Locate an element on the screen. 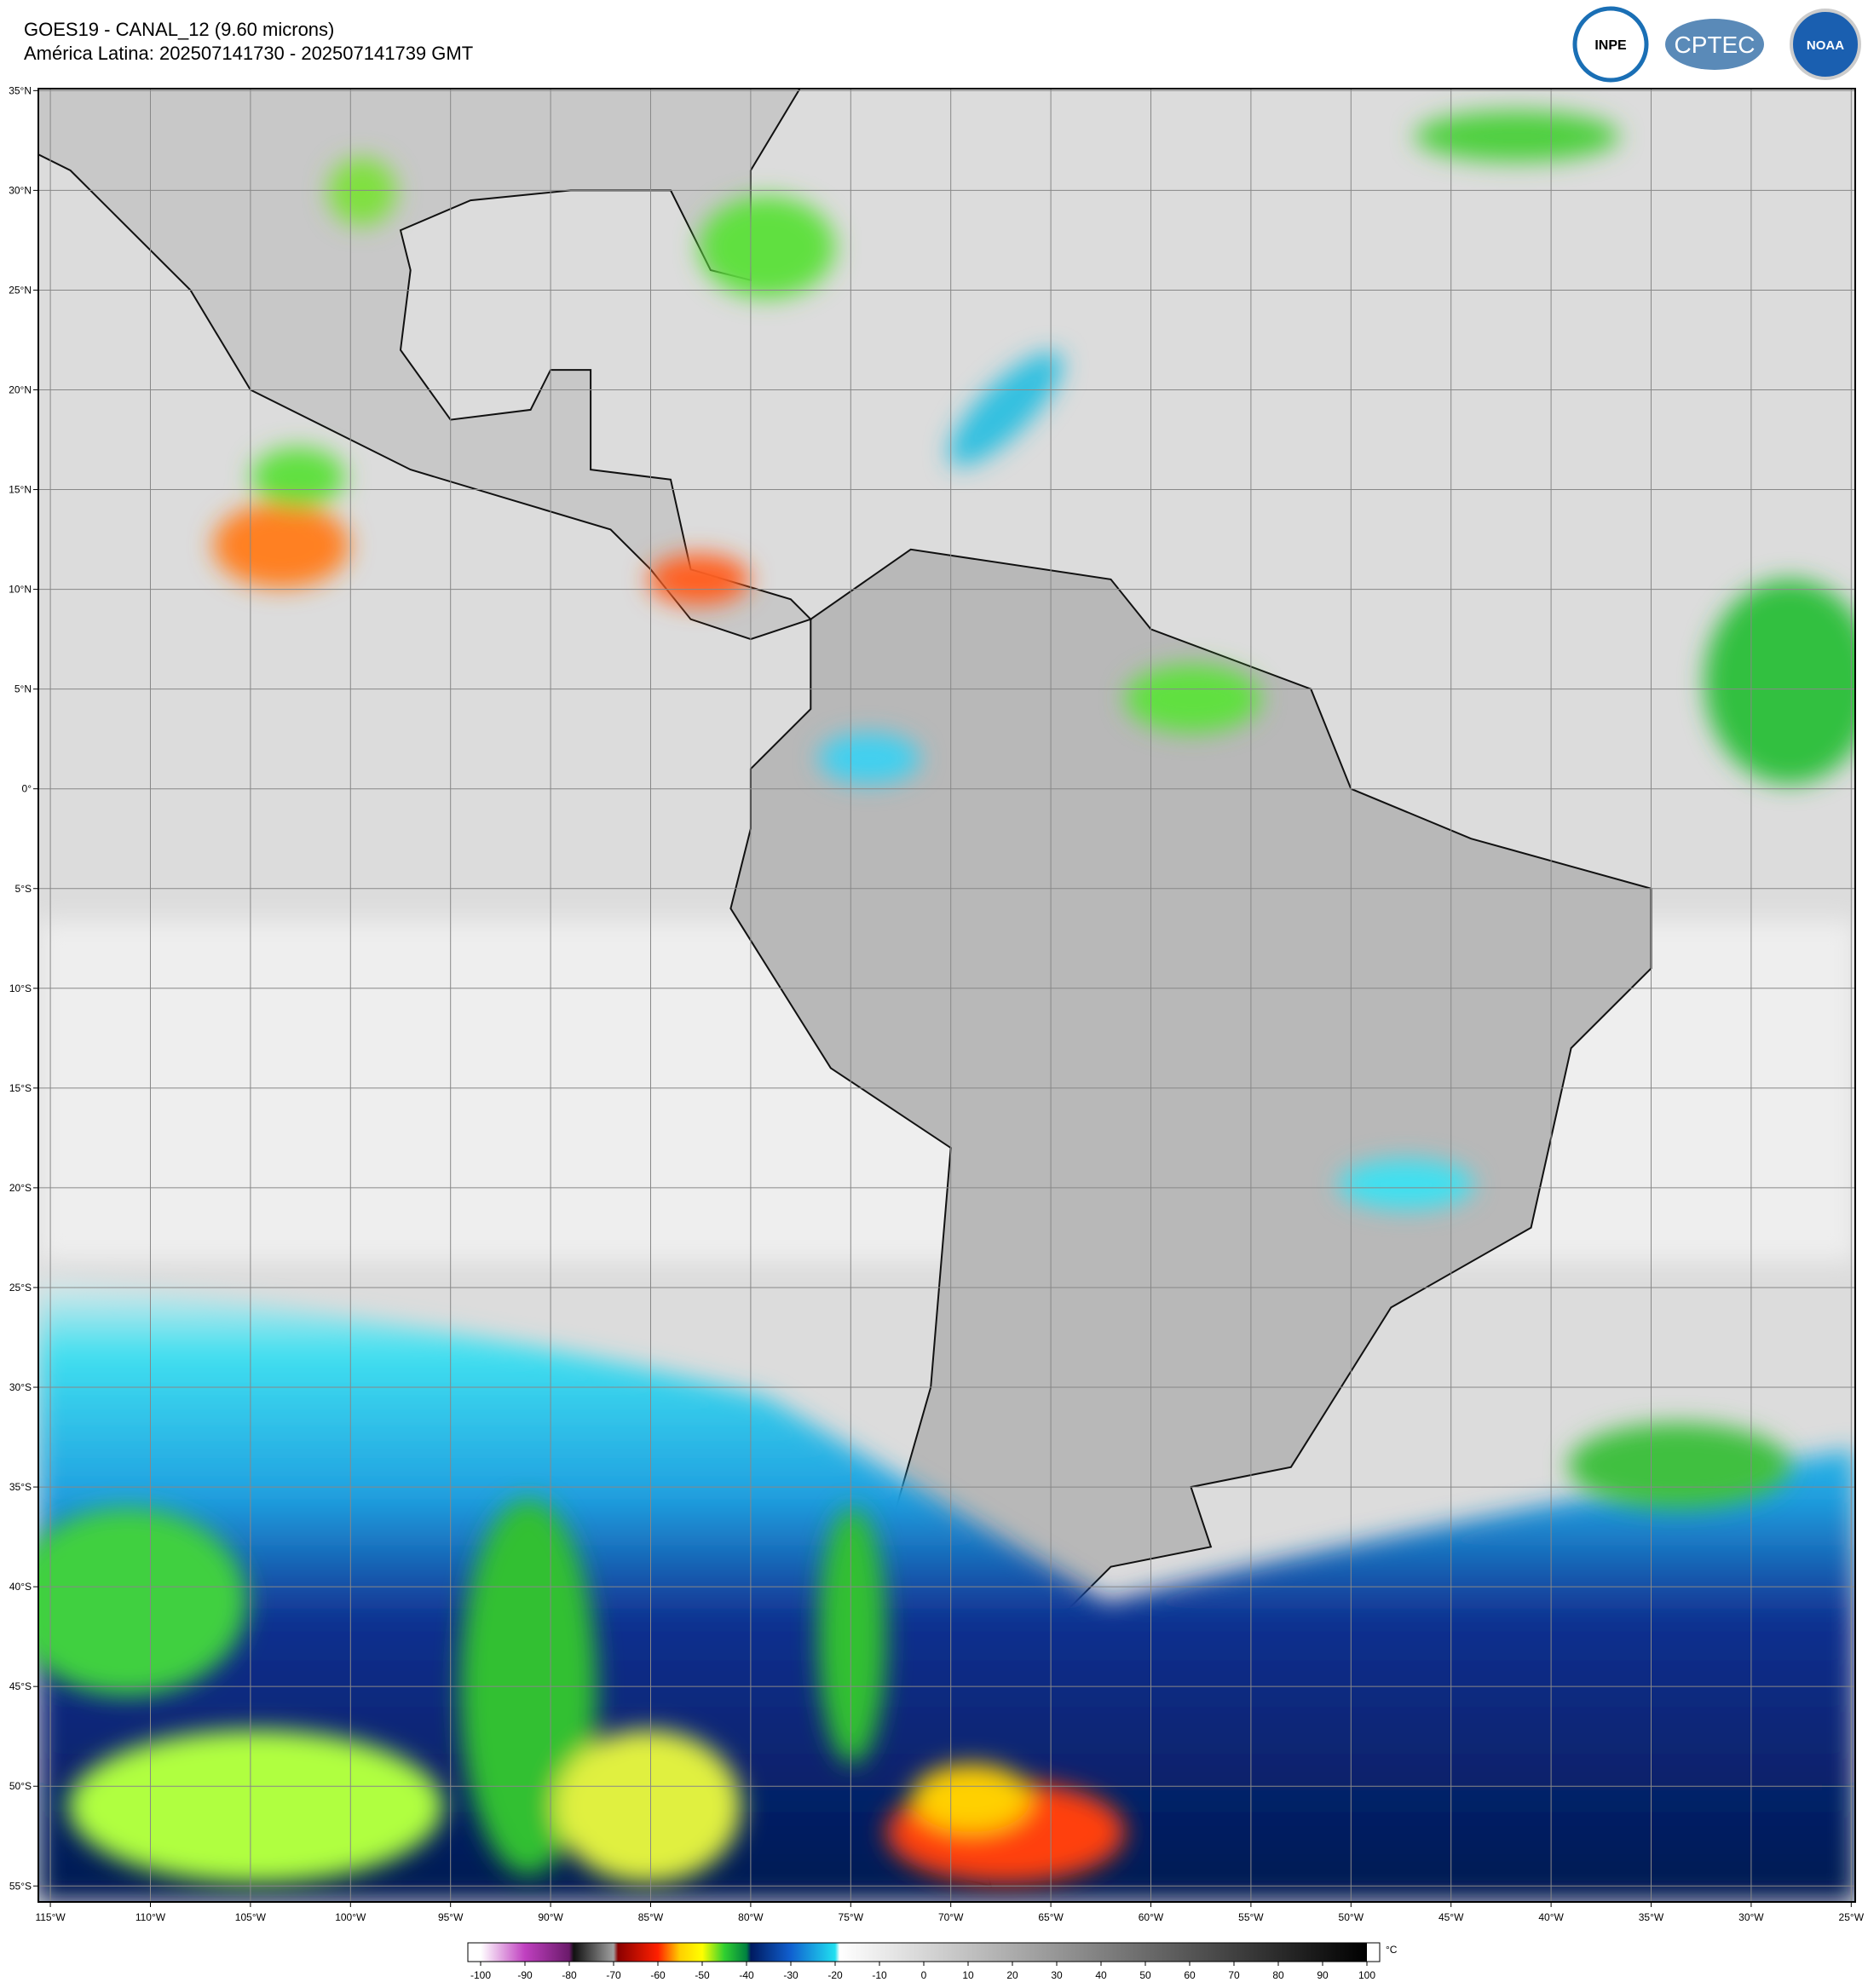  logo-text: CPTEC is located at coordinates (1715, 45).